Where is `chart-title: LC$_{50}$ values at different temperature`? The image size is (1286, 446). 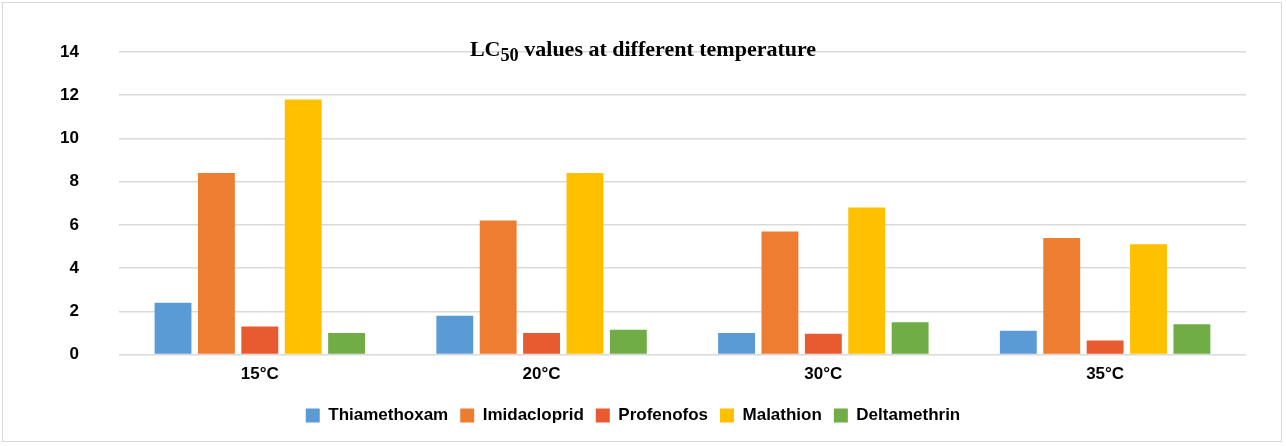 chart-title: LC$_{50}$ values at different temperature is located at coordinates (643, 51).